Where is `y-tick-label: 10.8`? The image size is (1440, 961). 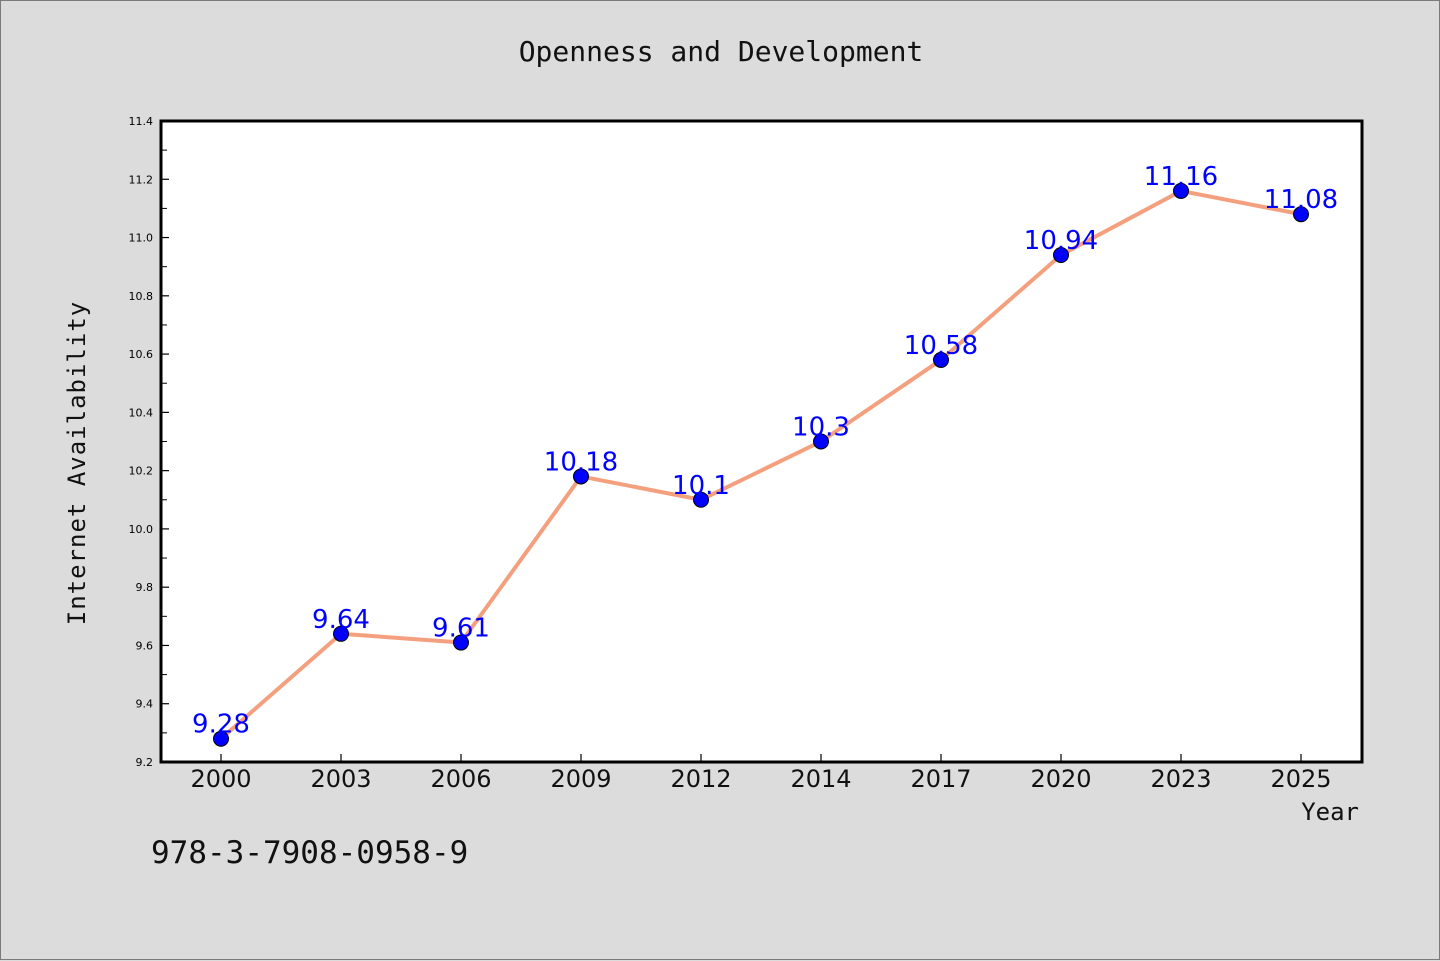 y-tick-label: 10.8 is located at coordinates (141, 296).